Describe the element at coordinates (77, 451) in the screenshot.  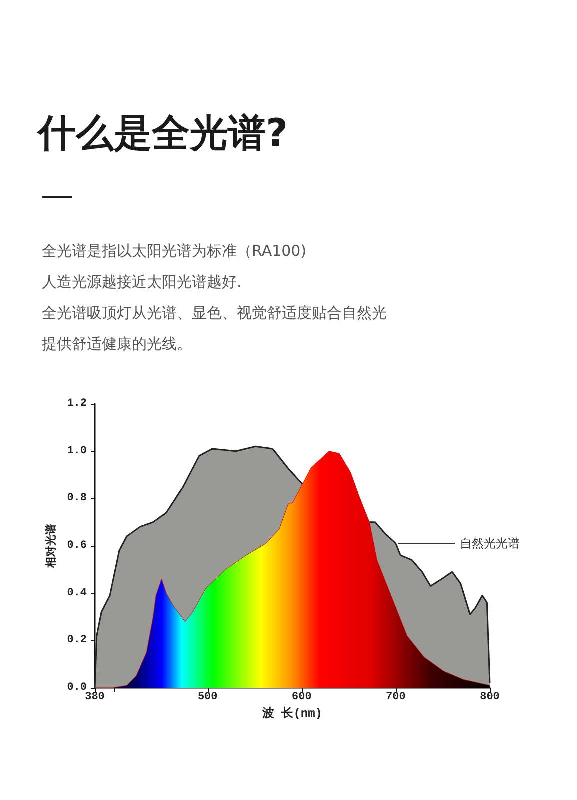
I see `y-tick-label: 1.0` at that location.